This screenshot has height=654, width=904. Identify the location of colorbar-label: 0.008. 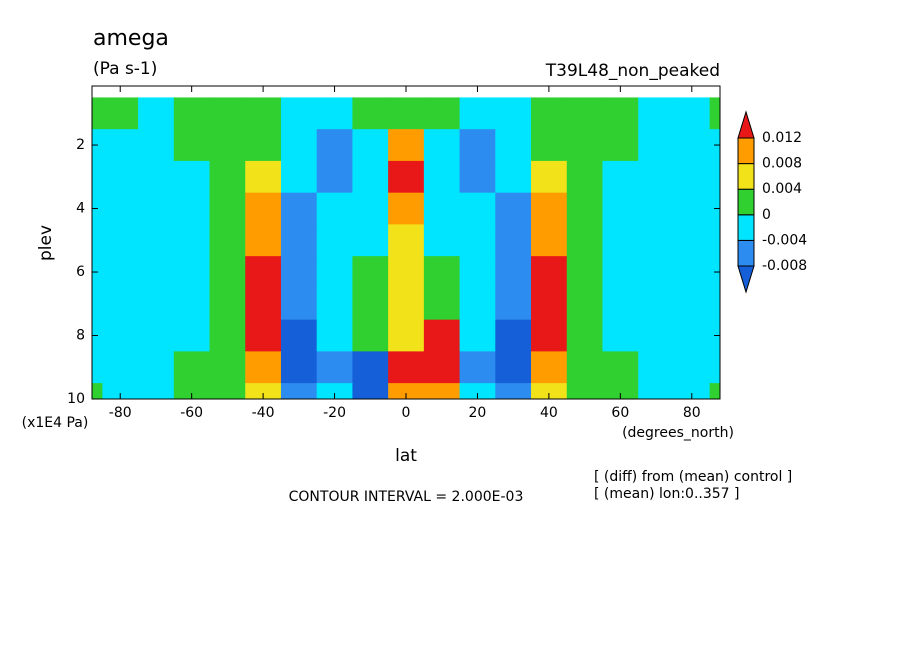
(782, 164).